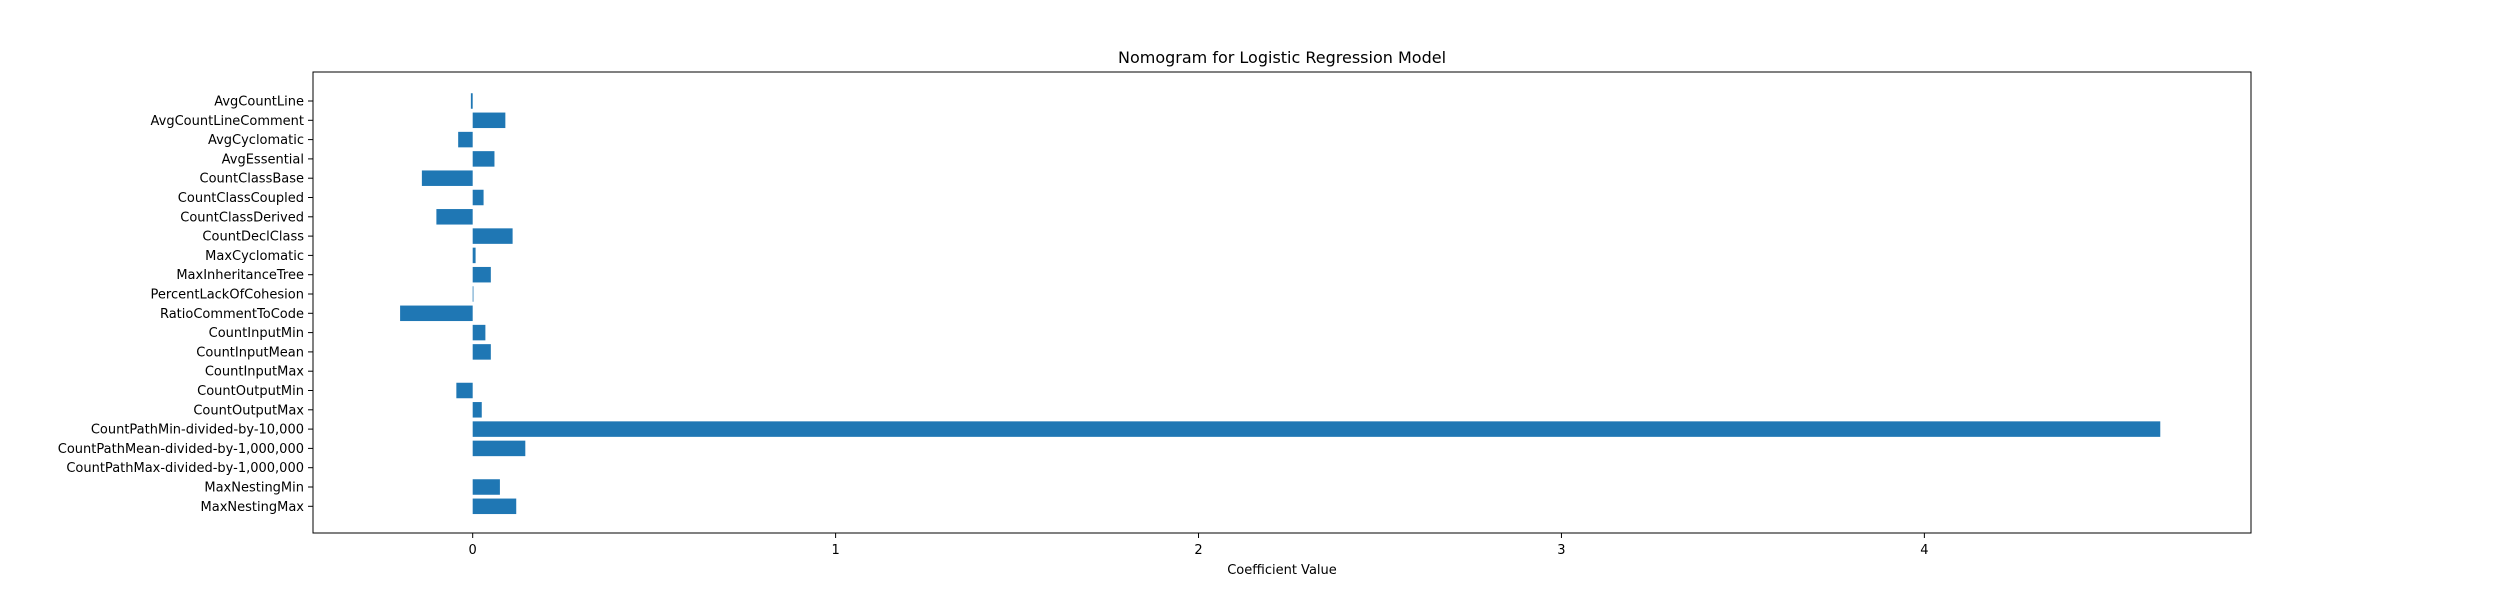 The image size is (2500, 600). What do you see at coordinates (478, 197) in the screenshot?
I see `bar-CountClassCoupled` at bounding box center [478, 197].